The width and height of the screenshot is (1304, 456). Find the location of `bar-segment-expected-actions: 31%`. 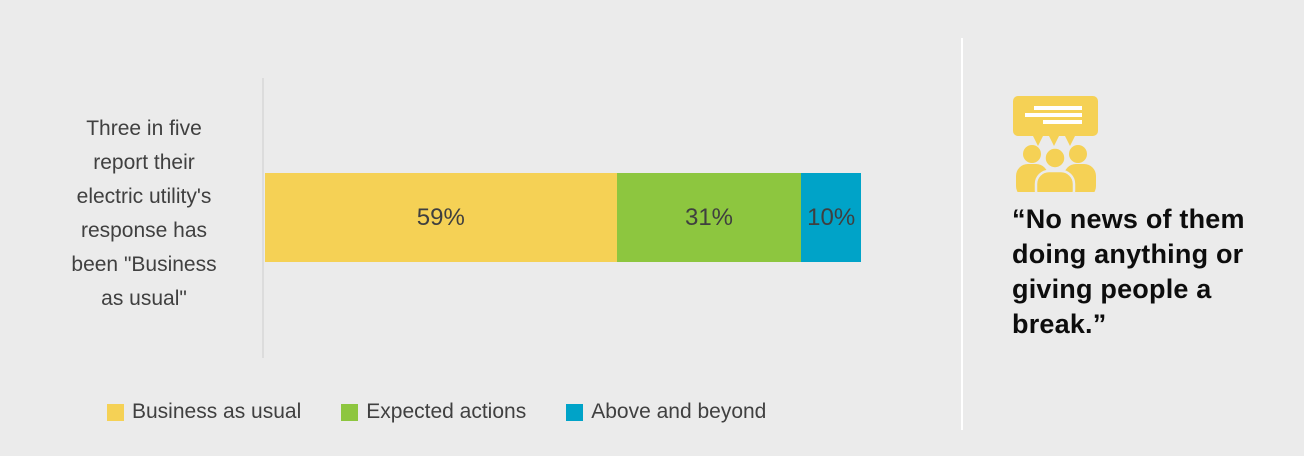

bar-segment-expected-actions: 31% is located at coordinates (709, 217).